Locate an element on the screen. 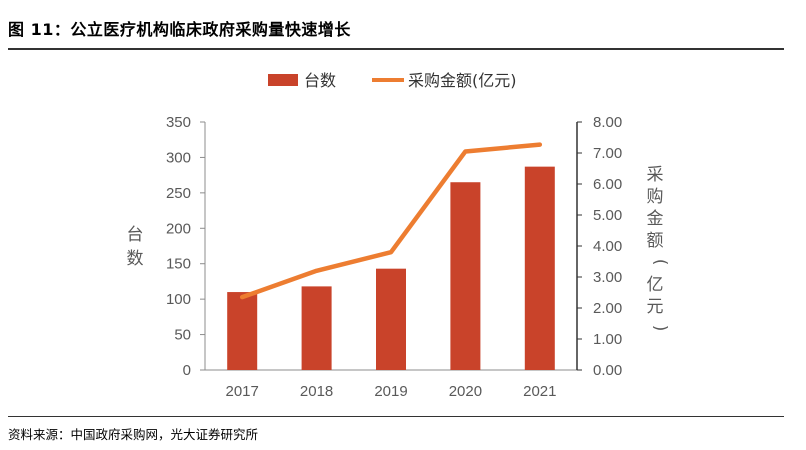 This screenshot has width=806, height=450. source-note: 资料来源：中国政府采购网，光大证券研究所 is located at coordinates (133, 434).